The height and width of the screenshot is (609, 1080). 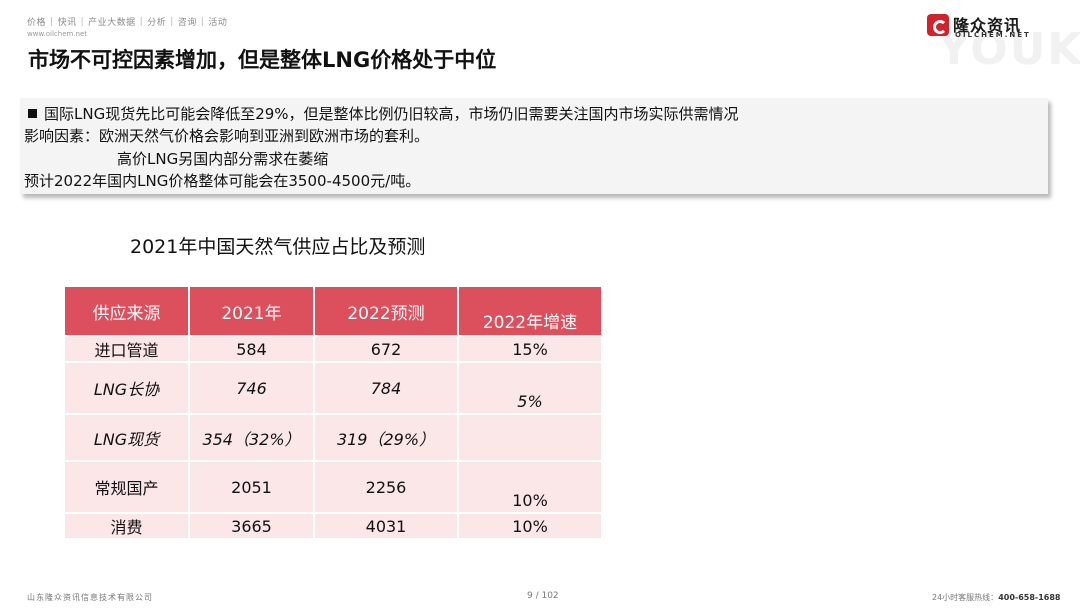 What do you see at coordinates (251, 311) in the screenshot?
I see `header-2021: 2021年` at bounding box center [251, 311].